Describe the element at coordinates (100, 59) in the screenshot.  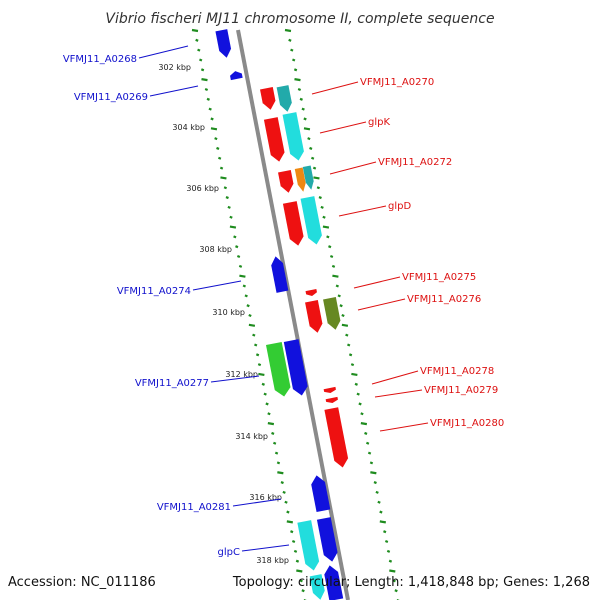
I see `gene-label: VFMJ11_A0268` at that location.